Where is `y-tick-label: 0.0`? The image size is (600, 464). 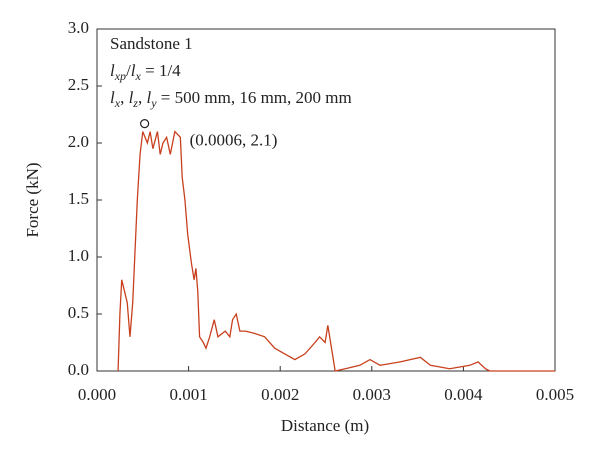
y-tick-label: 0.0 is located at coordinates (78, 369).